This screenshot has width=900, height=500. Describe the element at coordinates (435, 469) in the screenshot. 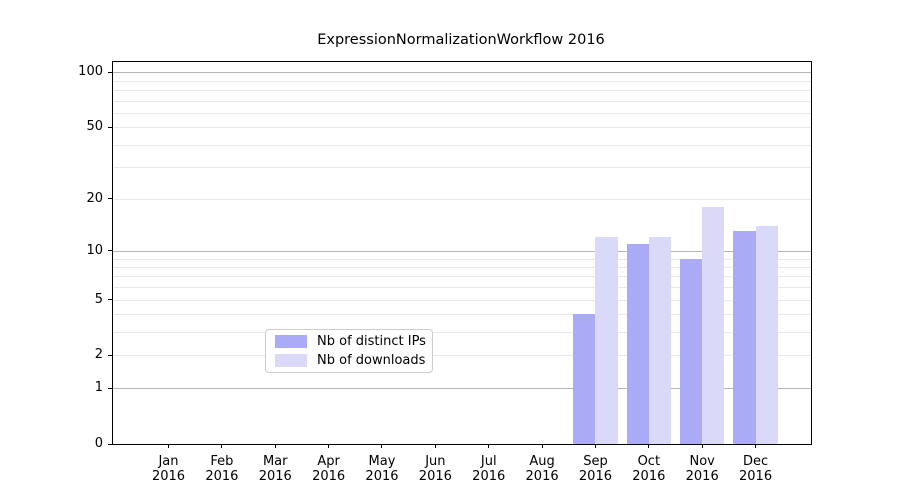

I see `x-tick-label: Jun 2016` at that location.